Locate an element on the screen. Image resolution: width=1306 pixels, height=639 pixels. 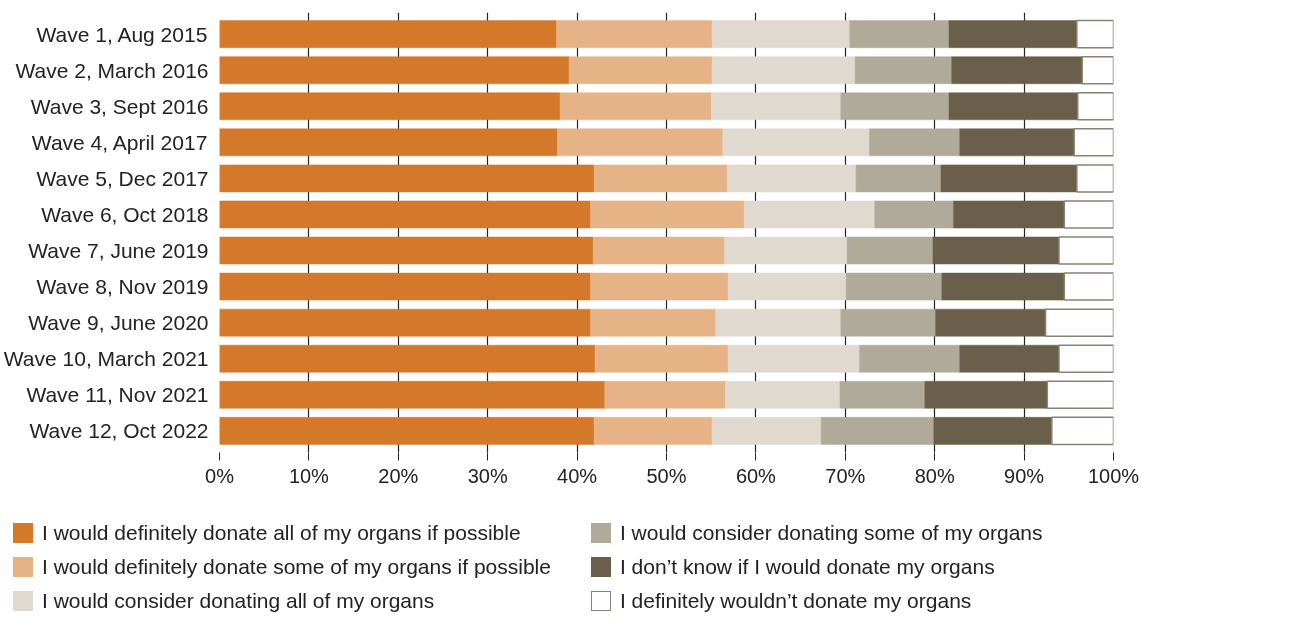
y-tick-label: Wave 7, June 2019 is located at coordinates (118, 251).